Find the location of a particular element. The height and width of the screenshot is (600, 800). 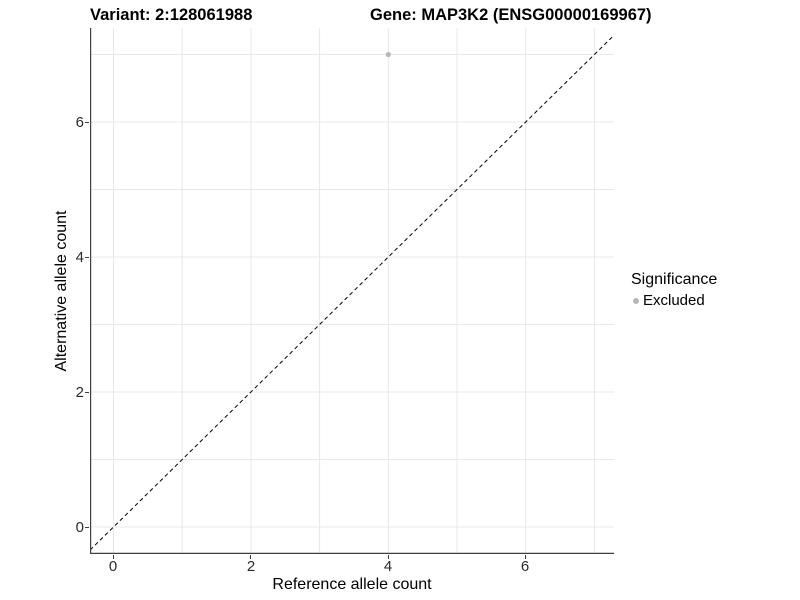

y-axis-title: Alternative allele count is located at coordinates (61, 291).